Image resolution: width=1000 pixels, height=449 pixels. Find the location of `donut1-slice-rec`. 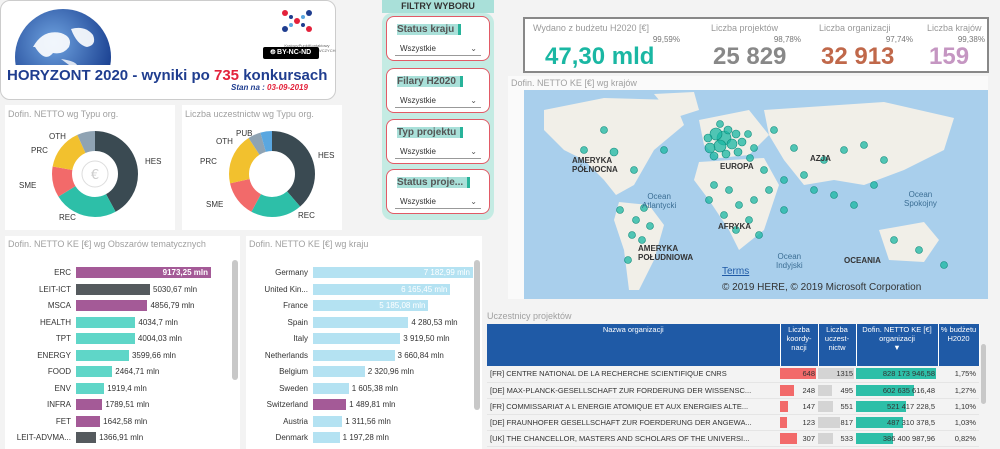

donut1-slice-rec is located at coordinates (95, 174).